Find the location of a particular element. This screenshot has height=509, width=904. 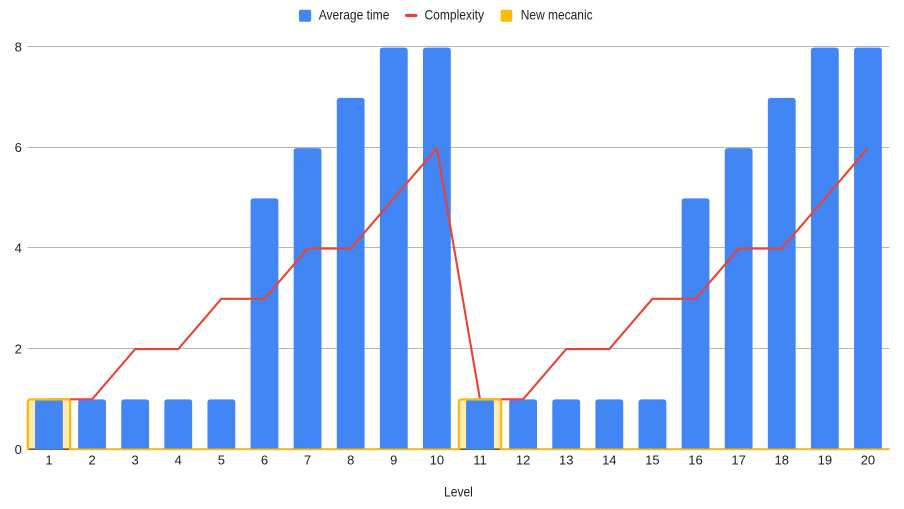

svg-text: 3 is located at coordinates (135, 460).